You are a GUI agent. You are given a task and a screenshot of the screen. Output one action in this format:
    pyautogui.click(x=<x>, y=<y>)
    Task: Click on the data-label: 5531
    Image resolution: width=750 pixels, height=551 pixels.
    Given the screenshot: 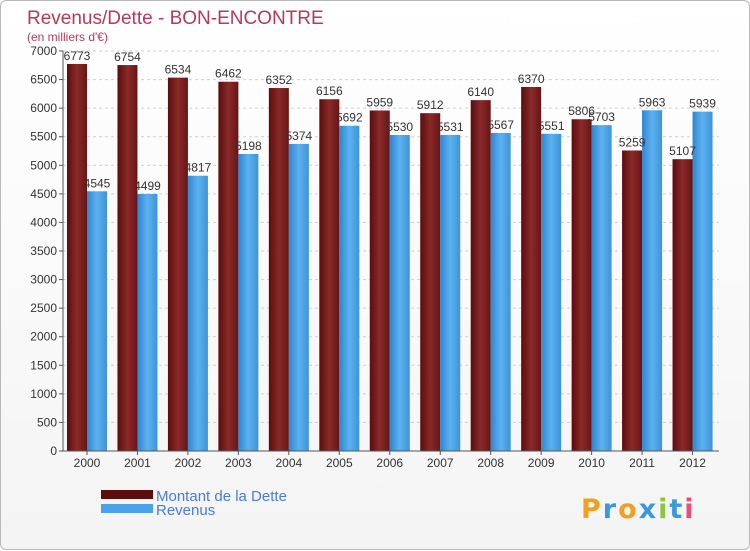 What is the action you would take?
    pyautogui.click(x=450, y=127)
    